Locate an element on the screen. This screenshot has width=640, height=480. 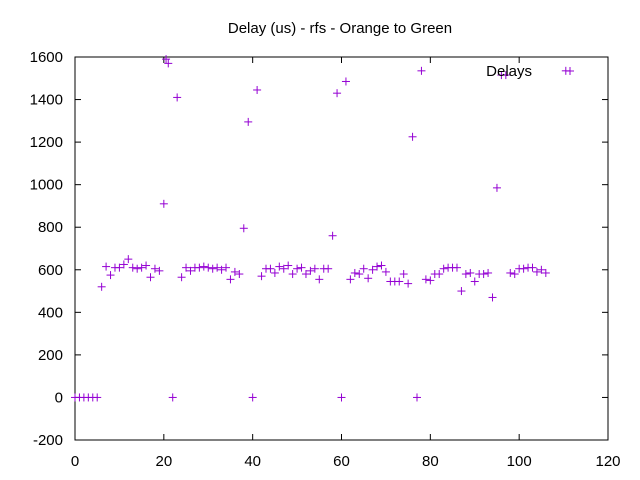
legend: Delays is located at coordinates (530, 71).